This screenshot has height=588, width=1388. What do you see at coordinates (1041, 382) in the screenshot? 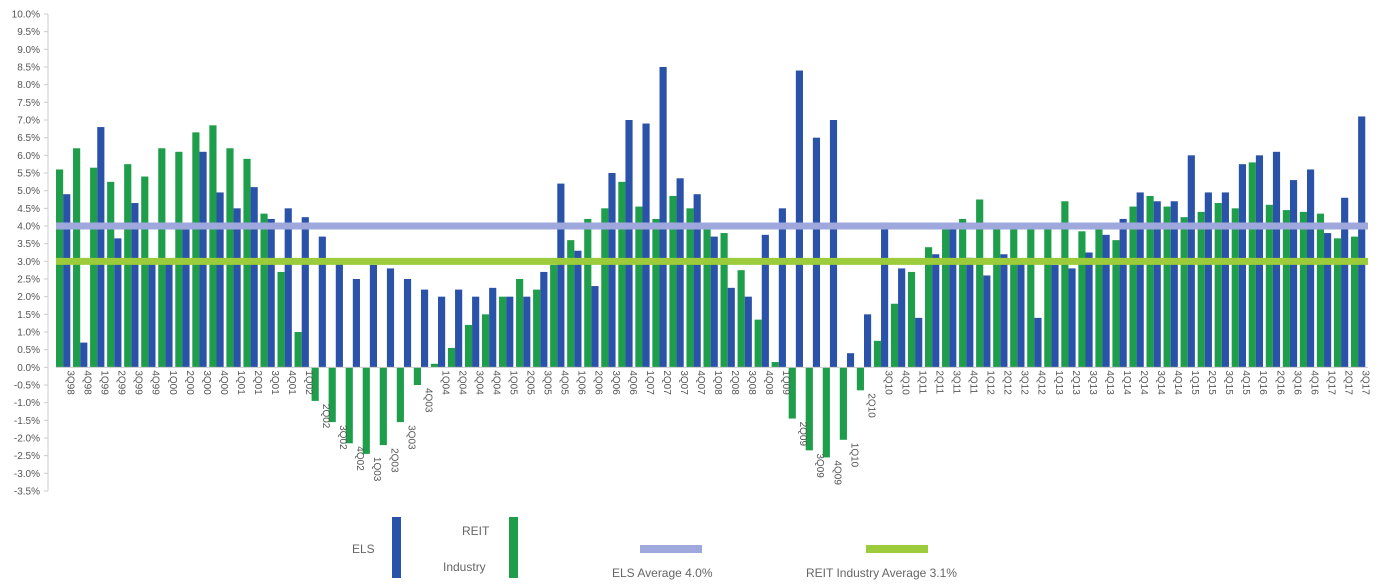
I see `x-tick-label: 4Q12` at bounding box center [1041, 382].